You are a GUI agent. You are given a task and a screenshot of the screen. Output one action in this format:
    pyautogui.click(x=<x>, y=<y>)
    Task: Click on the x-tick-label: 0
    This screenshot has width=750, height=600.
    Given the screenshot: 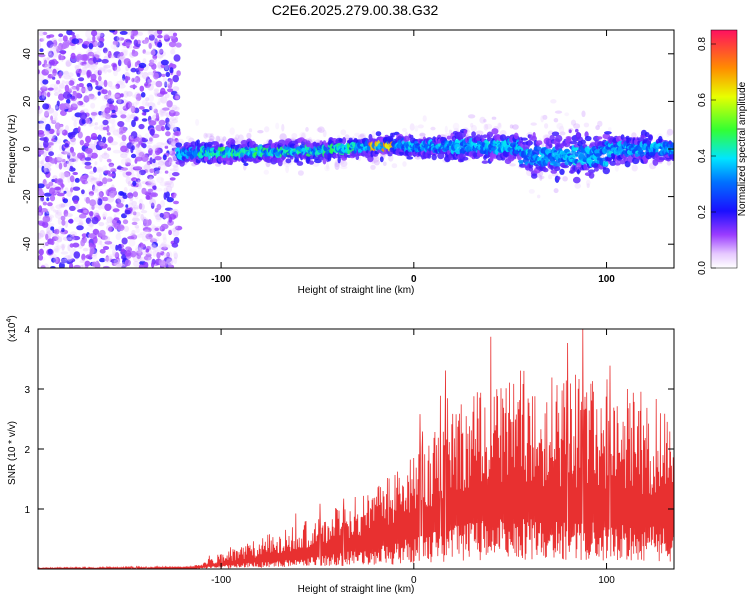 What is the action you would take?
    pyautogui.click(x=414, y=580)
    